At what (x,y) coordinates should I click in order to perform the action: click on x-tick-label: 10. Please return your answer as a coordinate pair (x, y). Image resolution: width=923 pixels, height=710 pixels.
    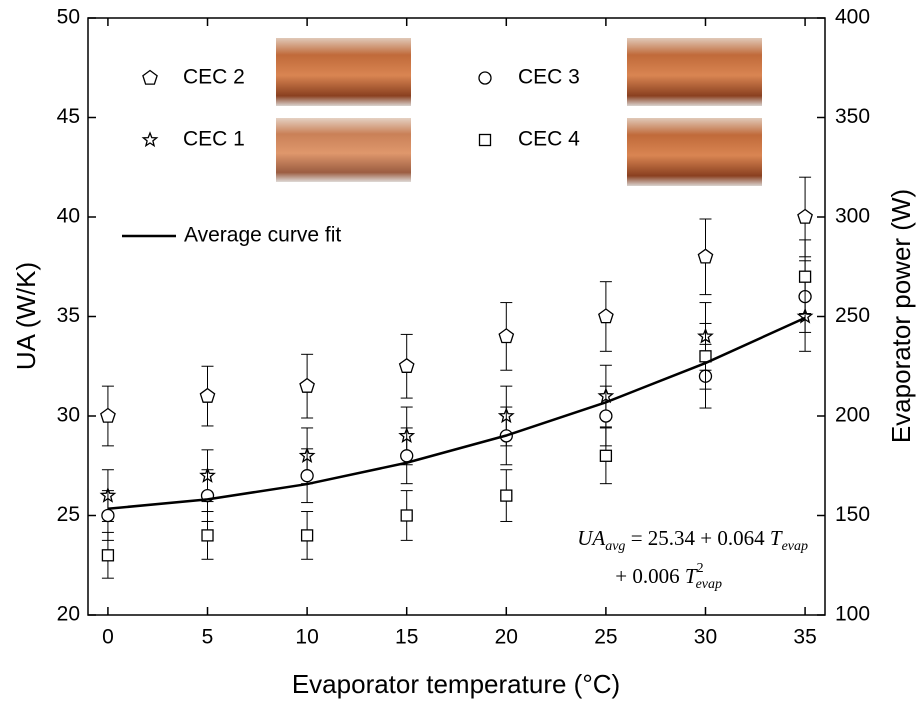
    Looking at the image, I should click on (306, 637).